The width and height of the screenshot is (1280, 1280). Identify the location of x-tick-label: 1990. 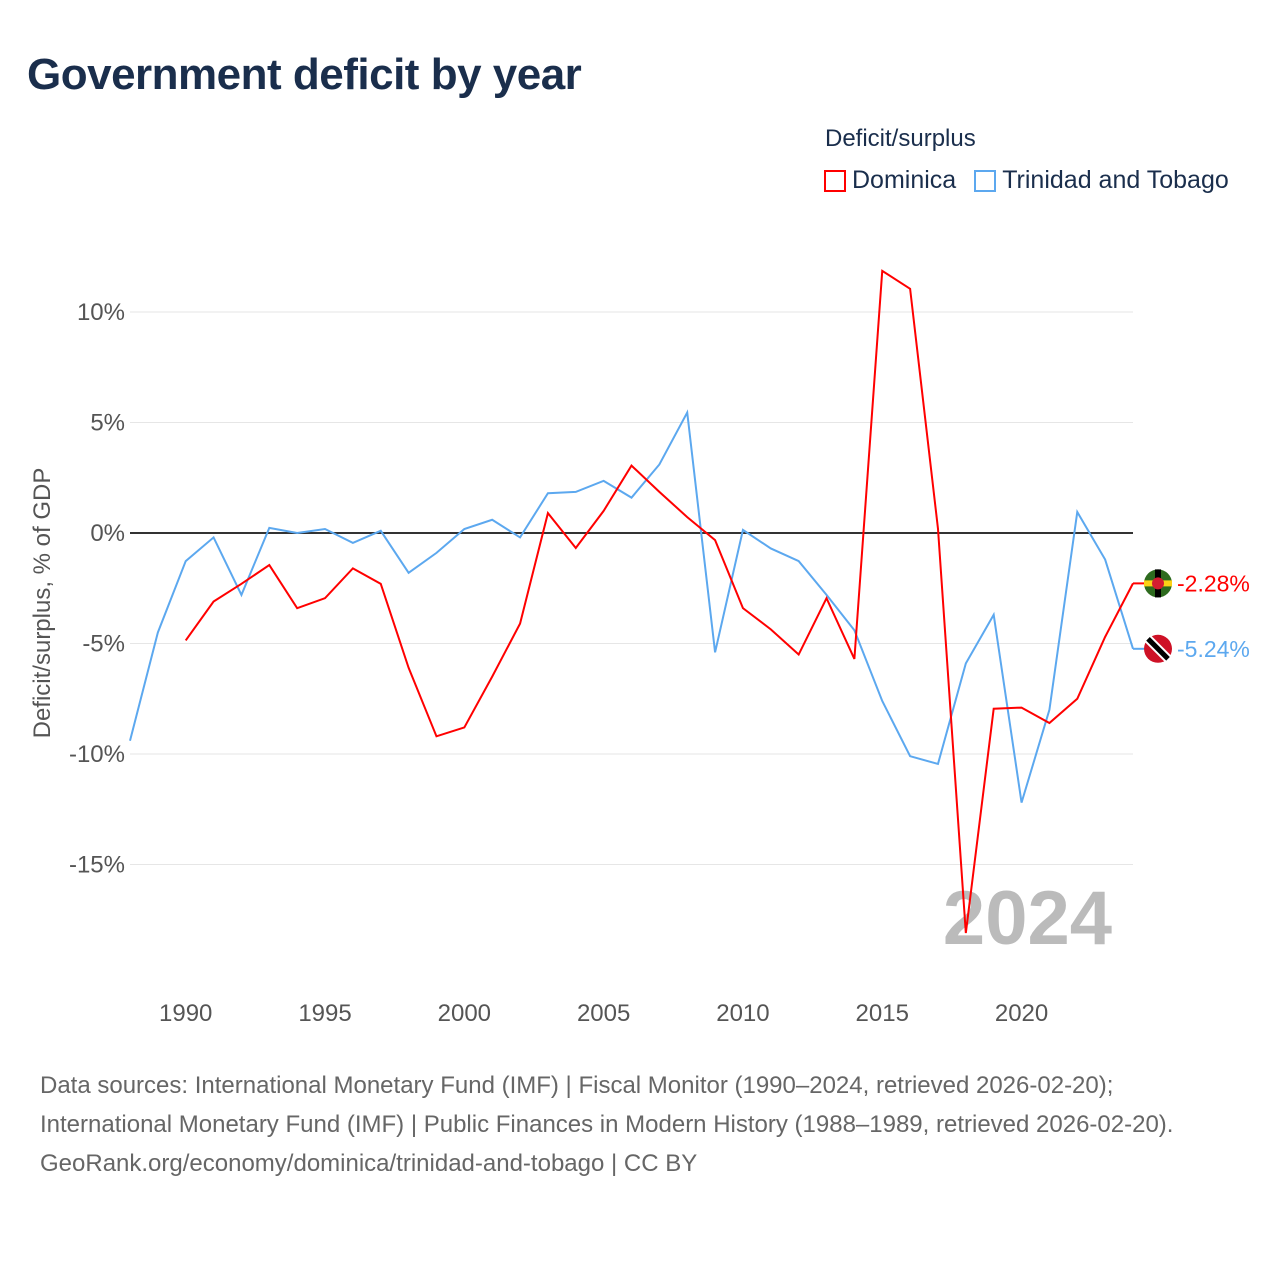
(185, 1013).